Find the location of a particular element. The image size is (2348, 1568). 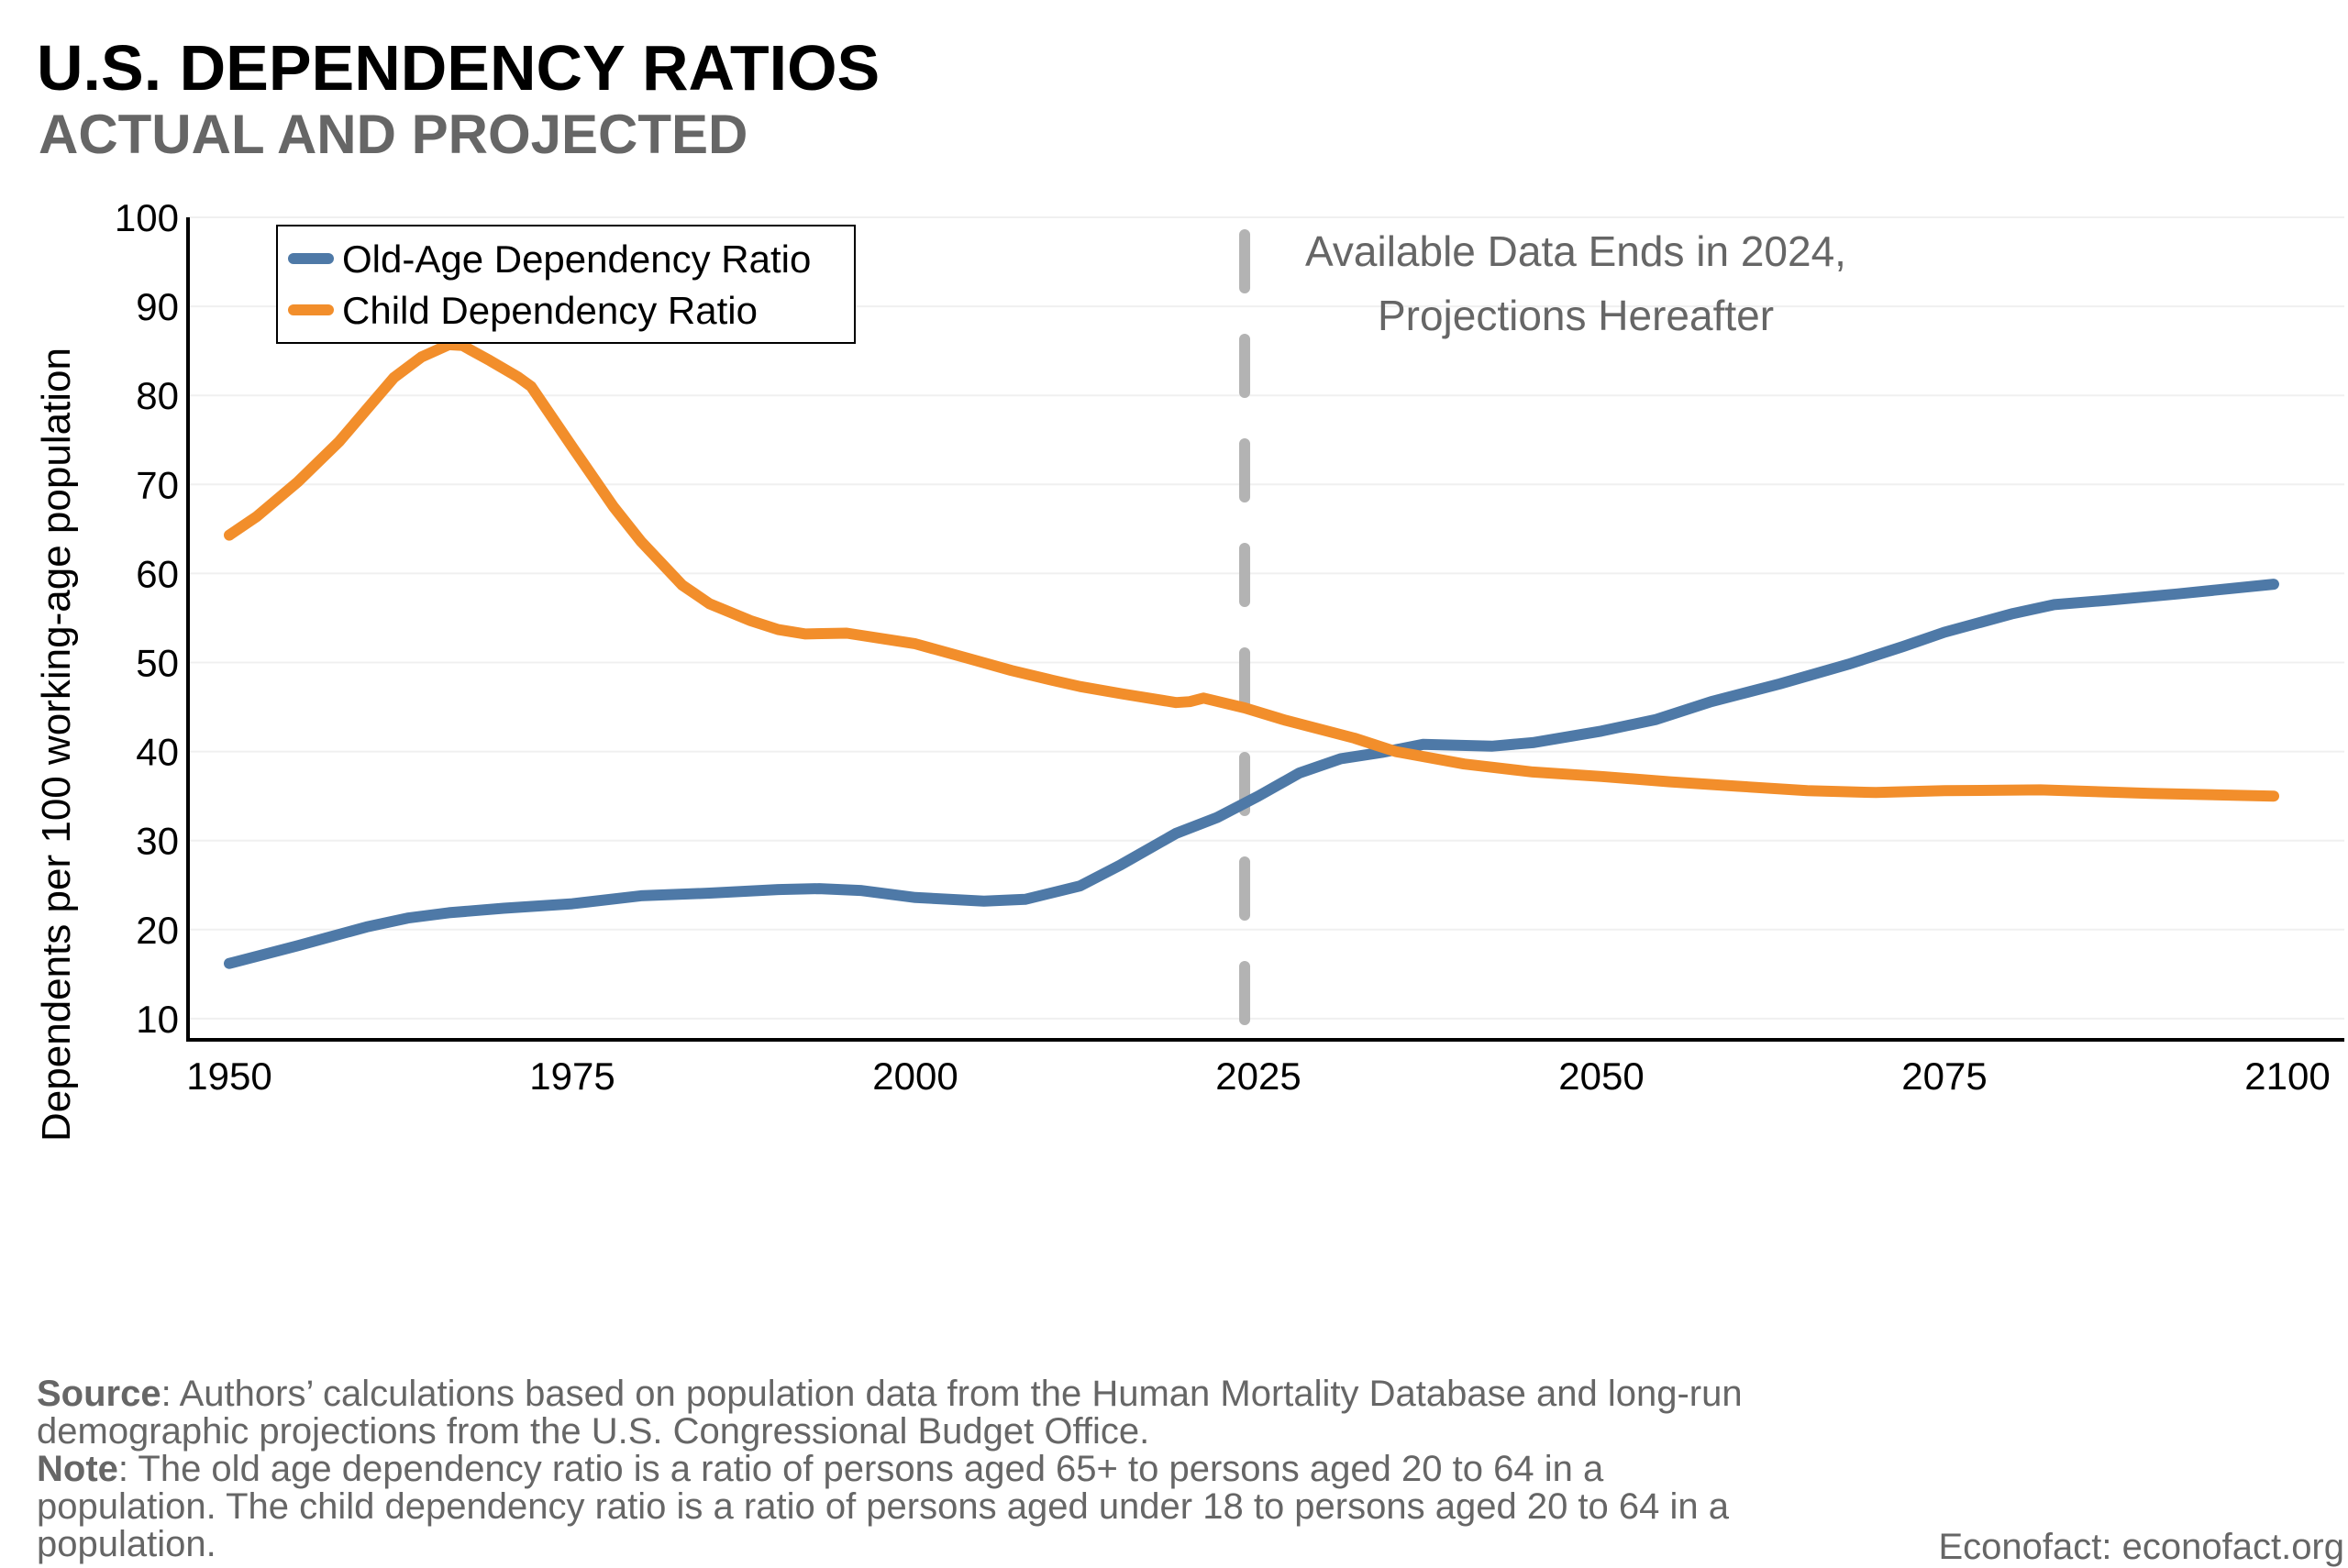

note-label: Note is located at coordinates (77, 1469).